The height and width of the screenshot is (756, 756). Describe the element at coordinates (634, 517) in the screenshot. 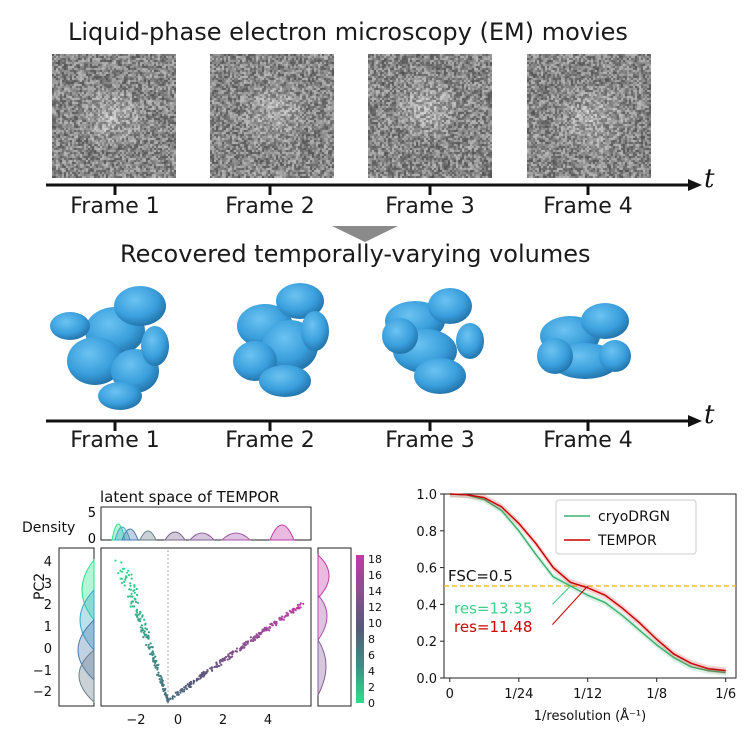

I see `legend-cryodrgn: cryoDRGN` at that location.